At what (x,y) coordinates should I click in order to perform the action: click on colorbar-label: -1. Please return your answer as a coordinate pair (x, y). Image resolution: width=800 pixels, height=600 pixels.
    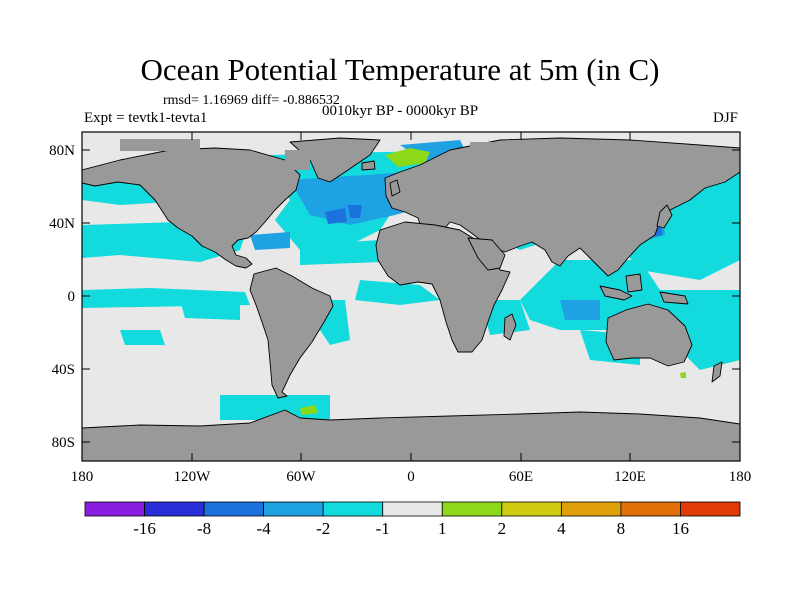
    Looking at the image, I should click on (383, 528).